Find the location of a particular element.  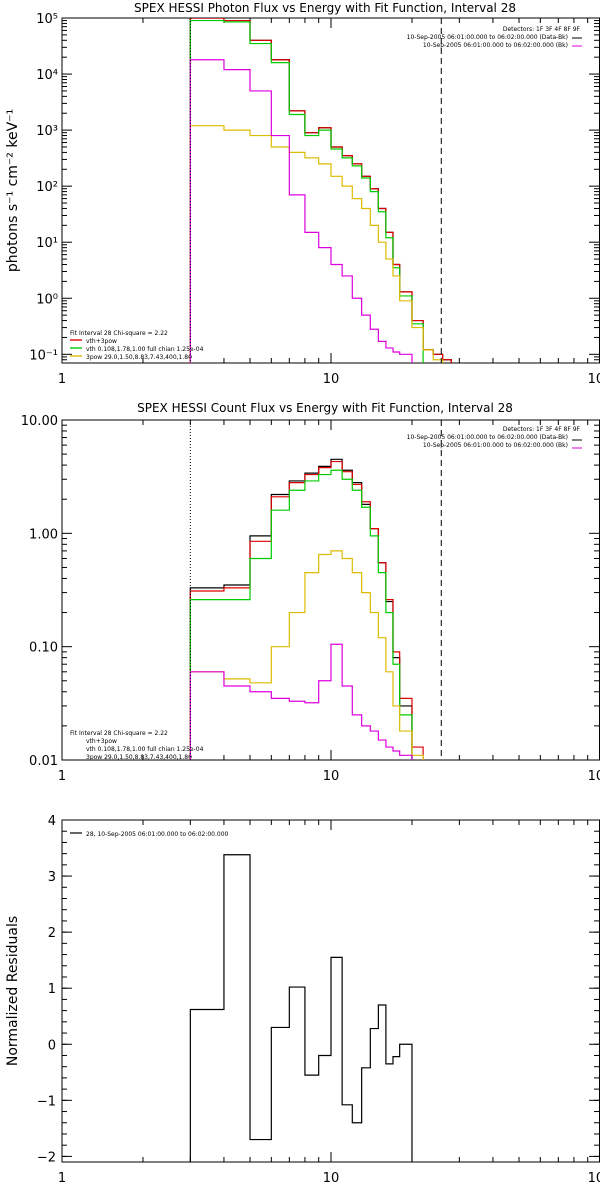

panel1-legend-line-1: vth+3pow is located at coordinates (101, 341).